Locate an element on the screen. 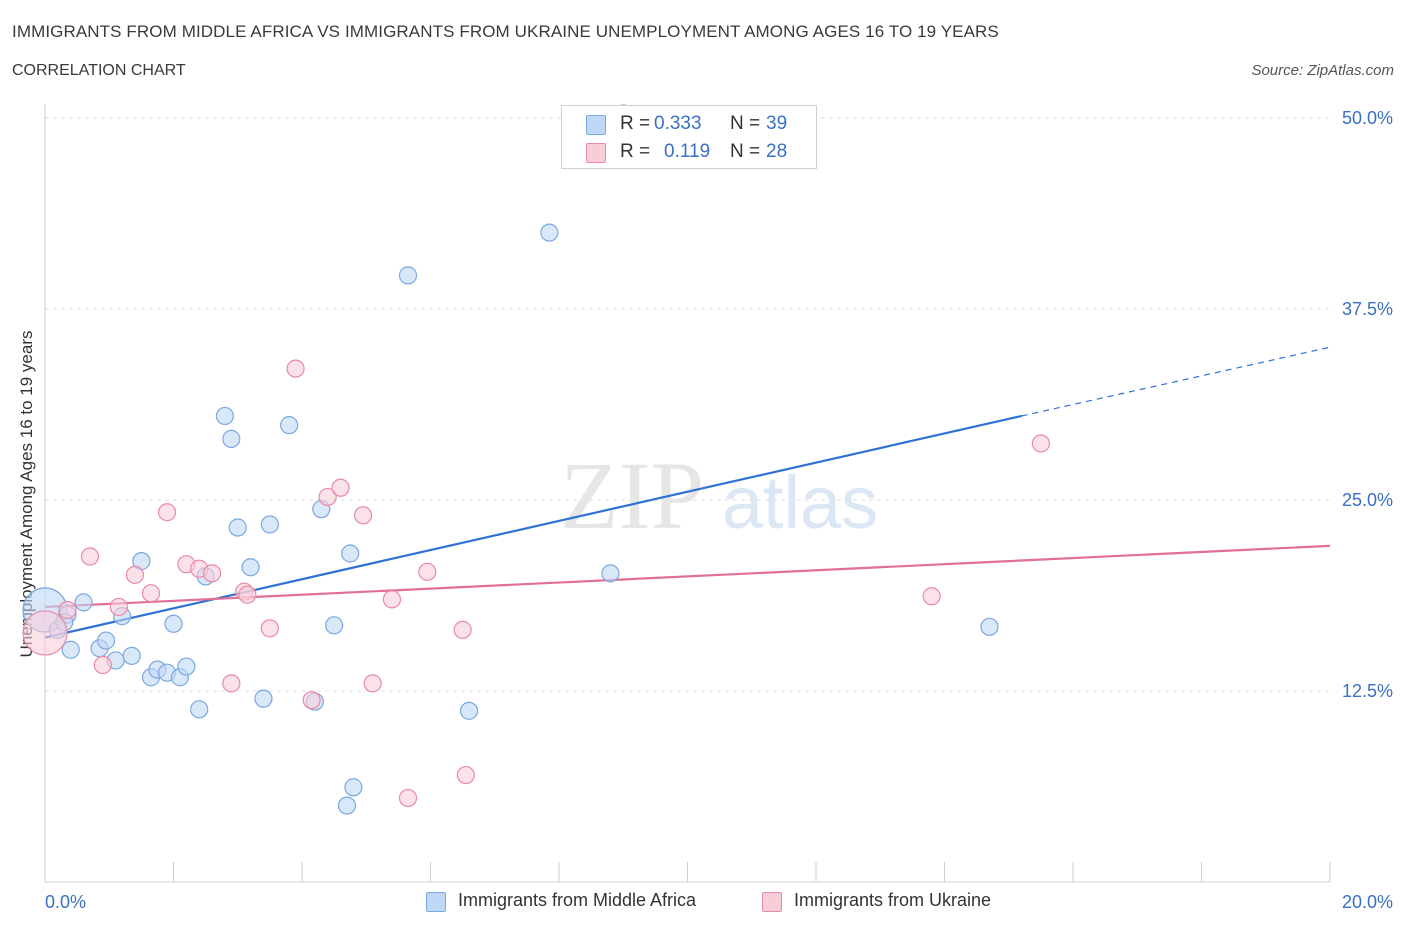 This screenshot has width=1406, height=930. bottom-legend-swatch-pink is located at coordinates (772, 902).